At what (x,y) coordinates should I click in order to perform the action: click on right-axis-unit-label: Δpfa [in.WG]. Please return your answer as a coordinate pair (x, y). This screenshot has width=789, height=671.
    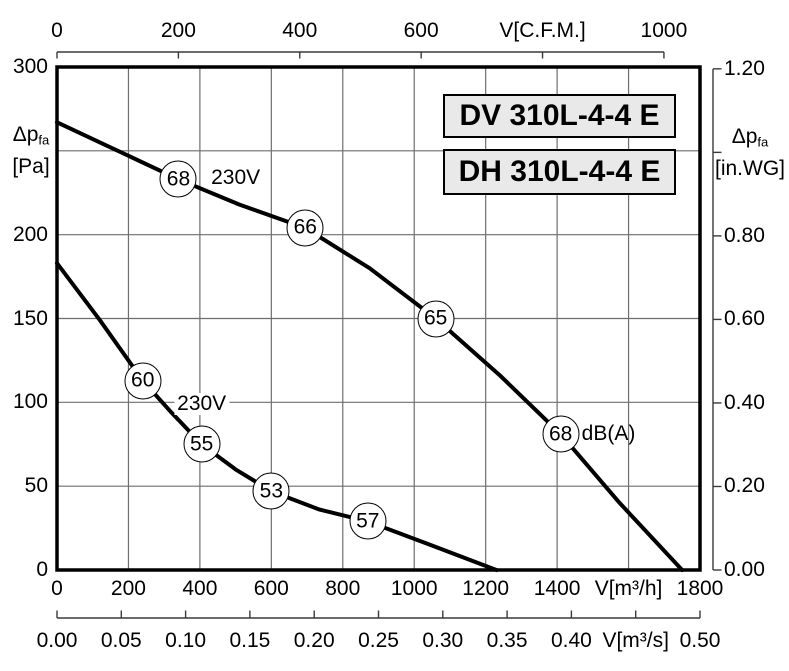
    Looking at the image, I should click on (750, 153).